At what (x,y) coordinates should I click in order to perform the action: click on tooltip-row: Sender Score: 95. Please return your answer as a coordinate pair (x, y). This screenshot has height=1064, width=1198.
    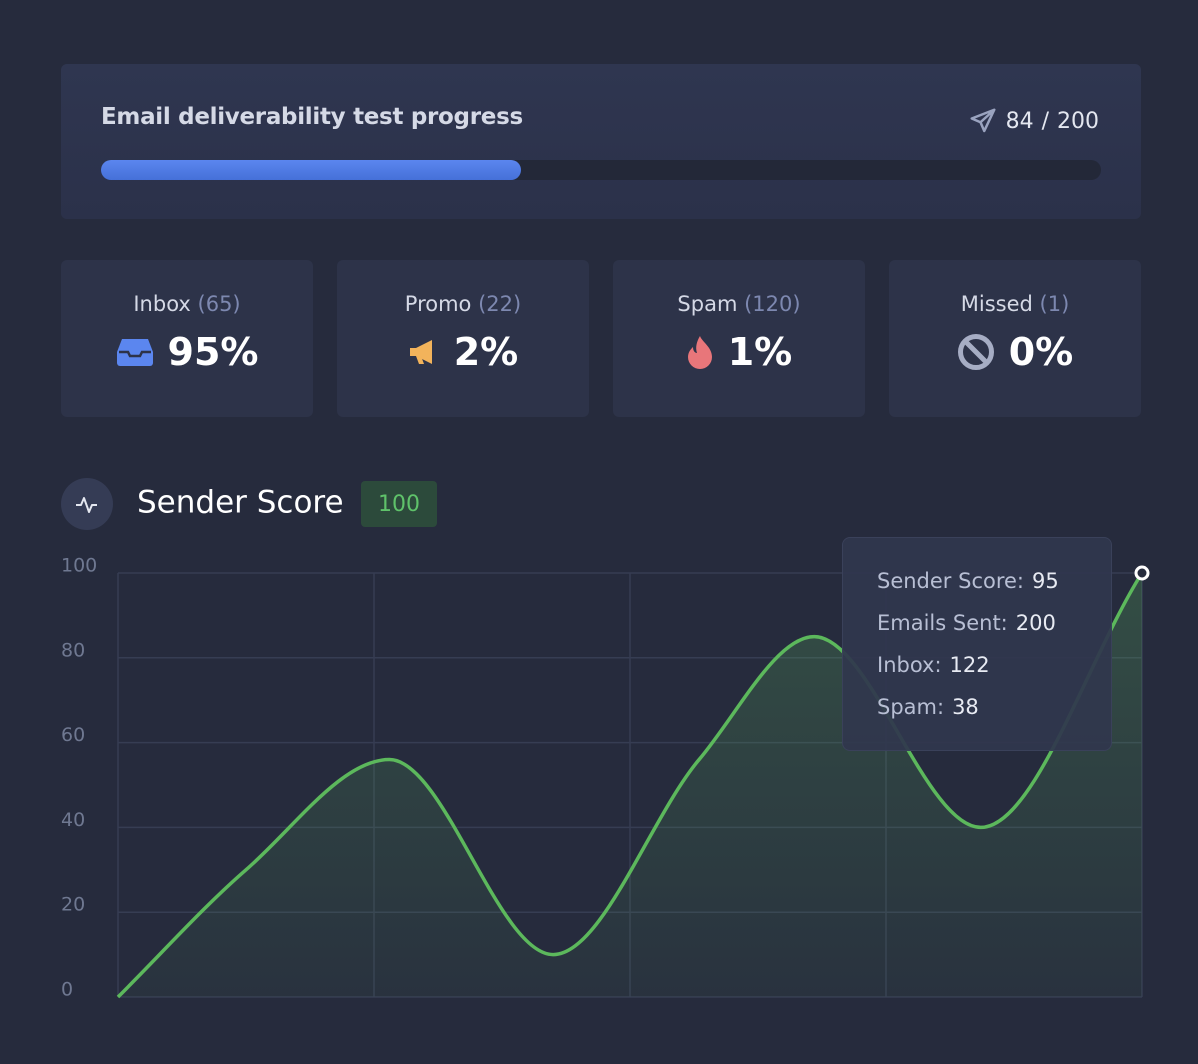
    Looking at the image, I should click on (968, 581).